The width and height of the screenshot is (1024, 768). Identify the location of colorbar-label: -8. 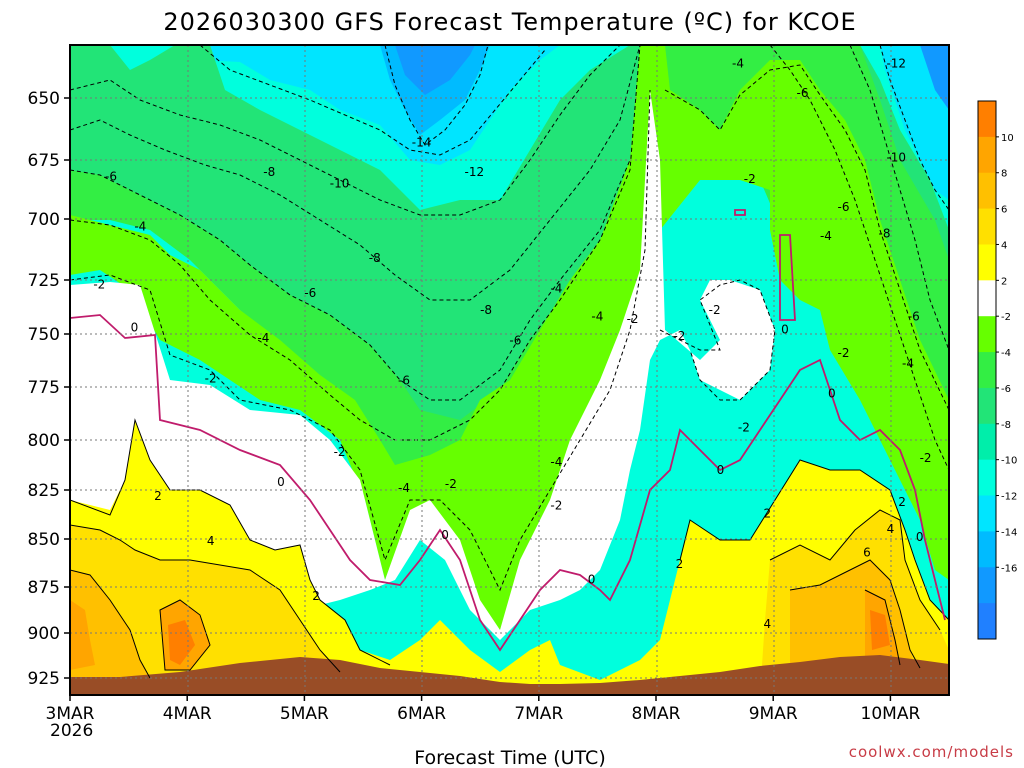
(1006, 425).